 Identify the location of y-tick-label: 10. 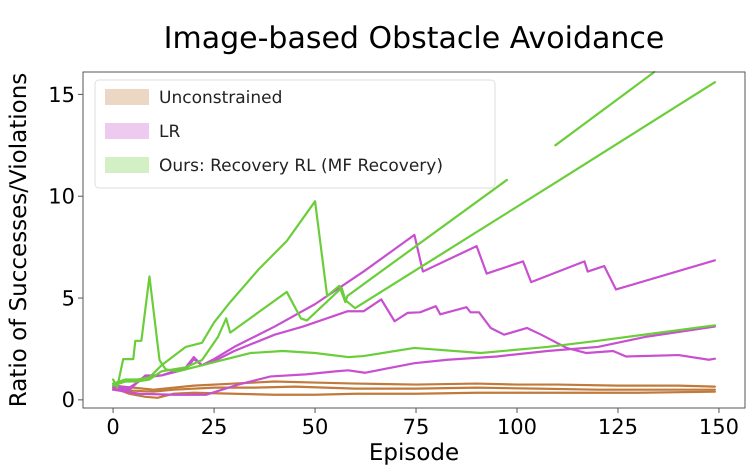
(61, 196).